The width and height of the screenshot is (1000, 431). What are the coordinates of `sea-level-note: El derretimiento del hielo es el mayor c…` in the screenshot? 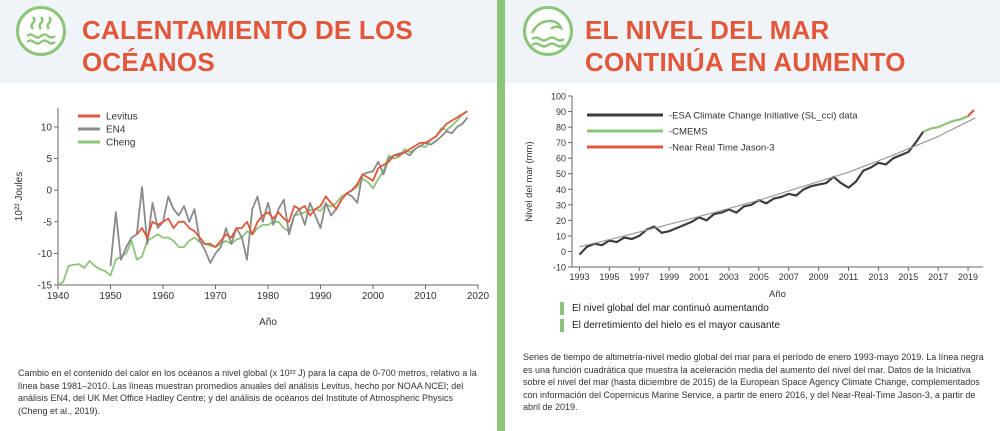 It's located at (676, 325).